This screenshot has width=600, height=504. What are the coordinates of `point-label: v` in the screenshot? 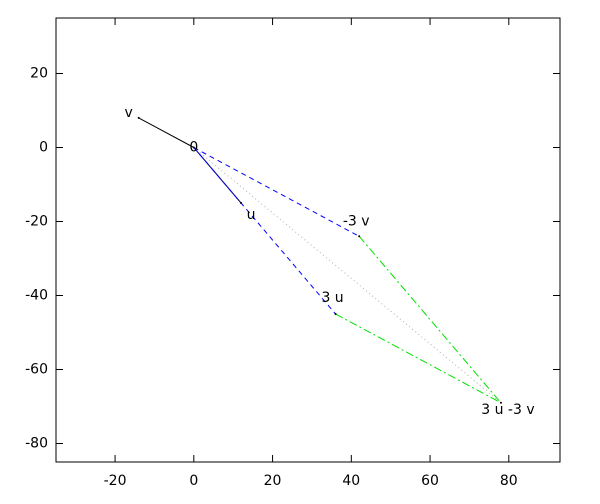 It's located at (129, 113).